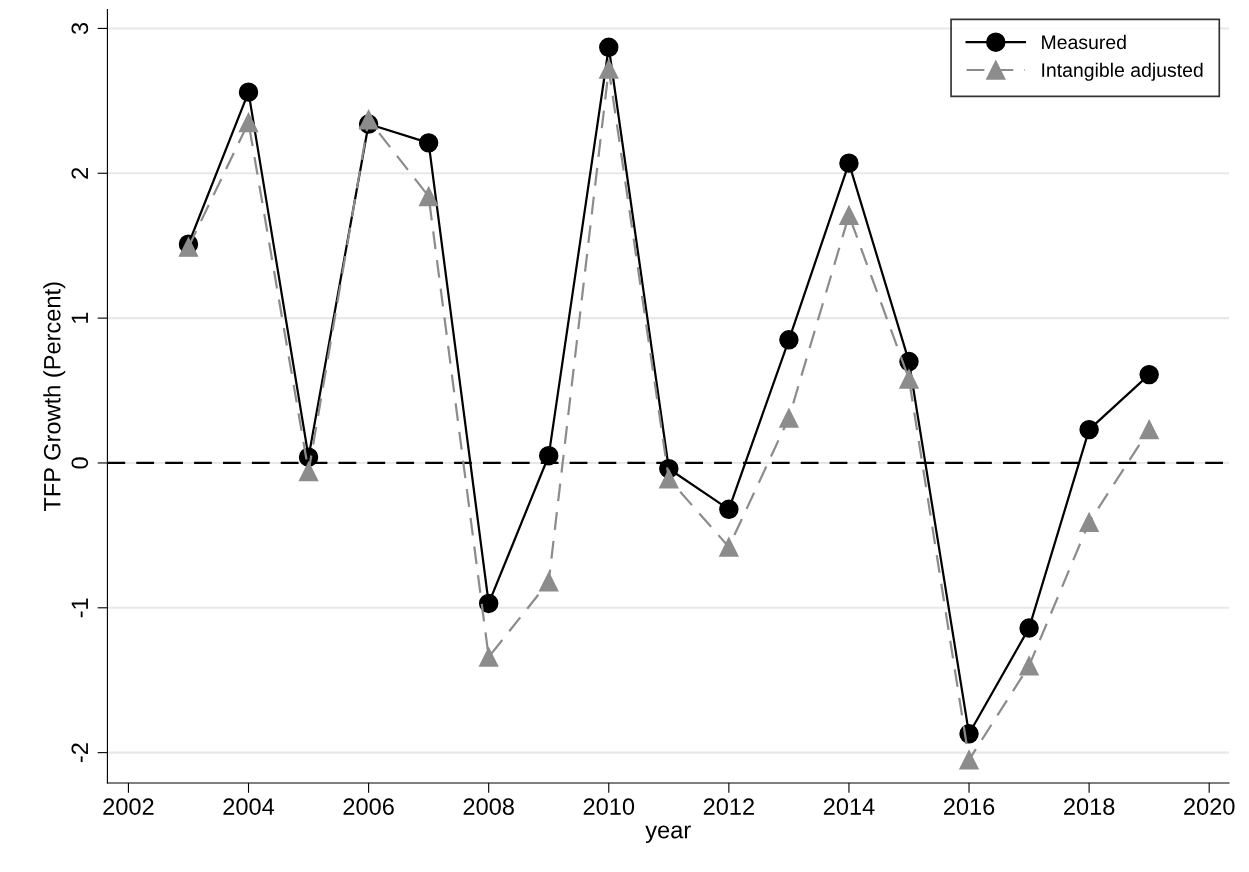 Image resolution: width=1249 pixels, height=872 pixels. I want to click on x-tick-label: 2006, so click(368, 806).